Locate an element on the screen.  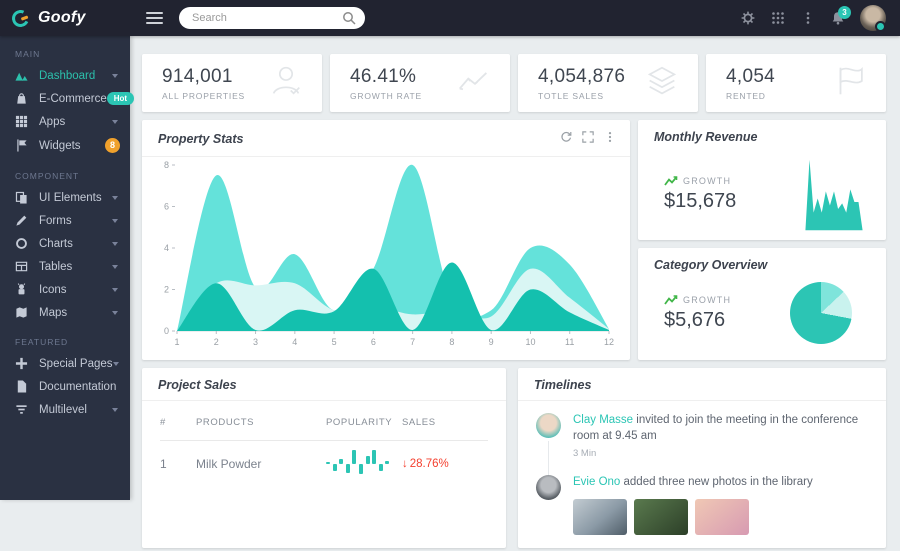
sidebar-item-documentation: Documentation is located at coordinates (65, 386).